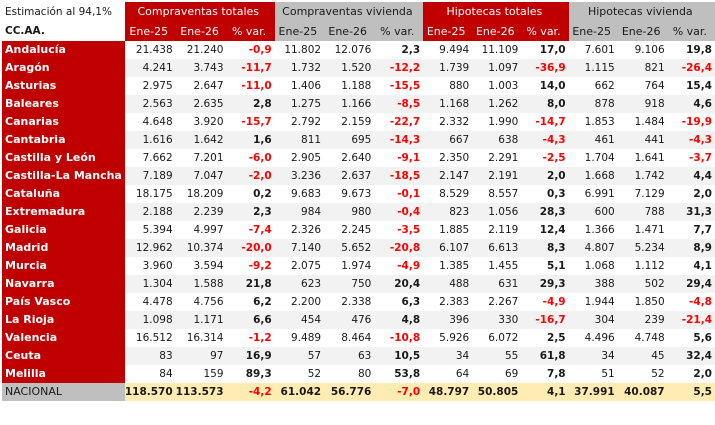 The image size is (715, 425). I want to click on group-header: Hipotecas vivienda, so click(641, 12).